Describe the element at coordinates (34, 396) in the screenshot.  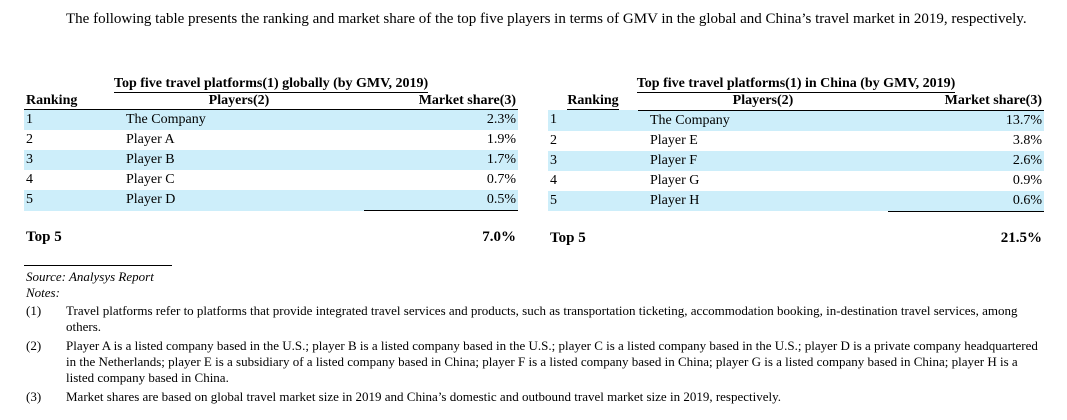
I see `footnote-number: (3)` at that location.